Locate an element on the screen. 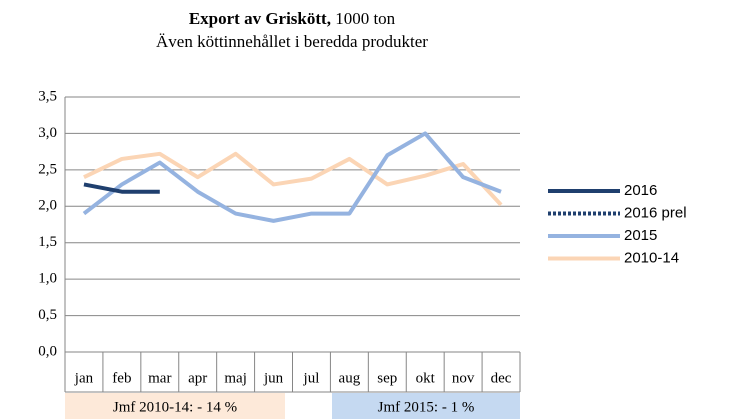 Image resolution: width=738 pixels, height=419 pixels. legend-label: 2015 is located at coordinates (640, 235).